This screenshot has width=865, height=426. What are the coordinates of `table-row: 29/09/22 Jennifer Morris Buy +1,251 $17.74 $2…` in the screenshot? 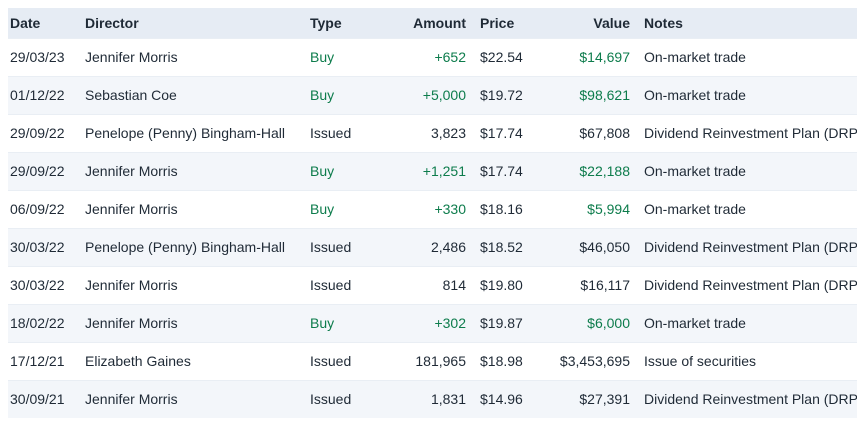 It's located at (432, 171).